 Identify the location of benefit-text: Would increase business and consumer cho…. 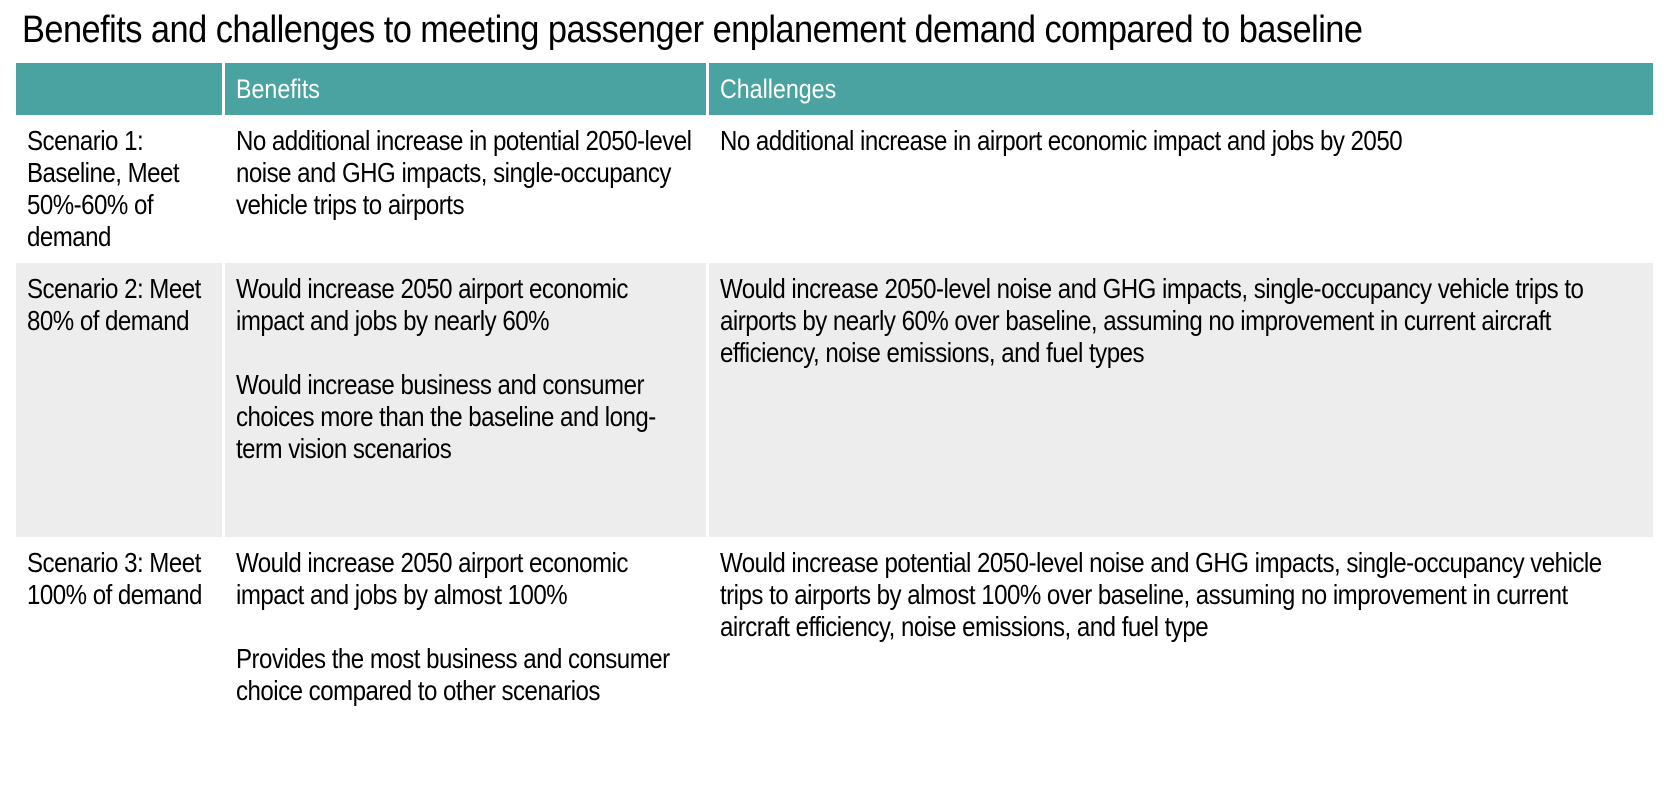
(445, 416).